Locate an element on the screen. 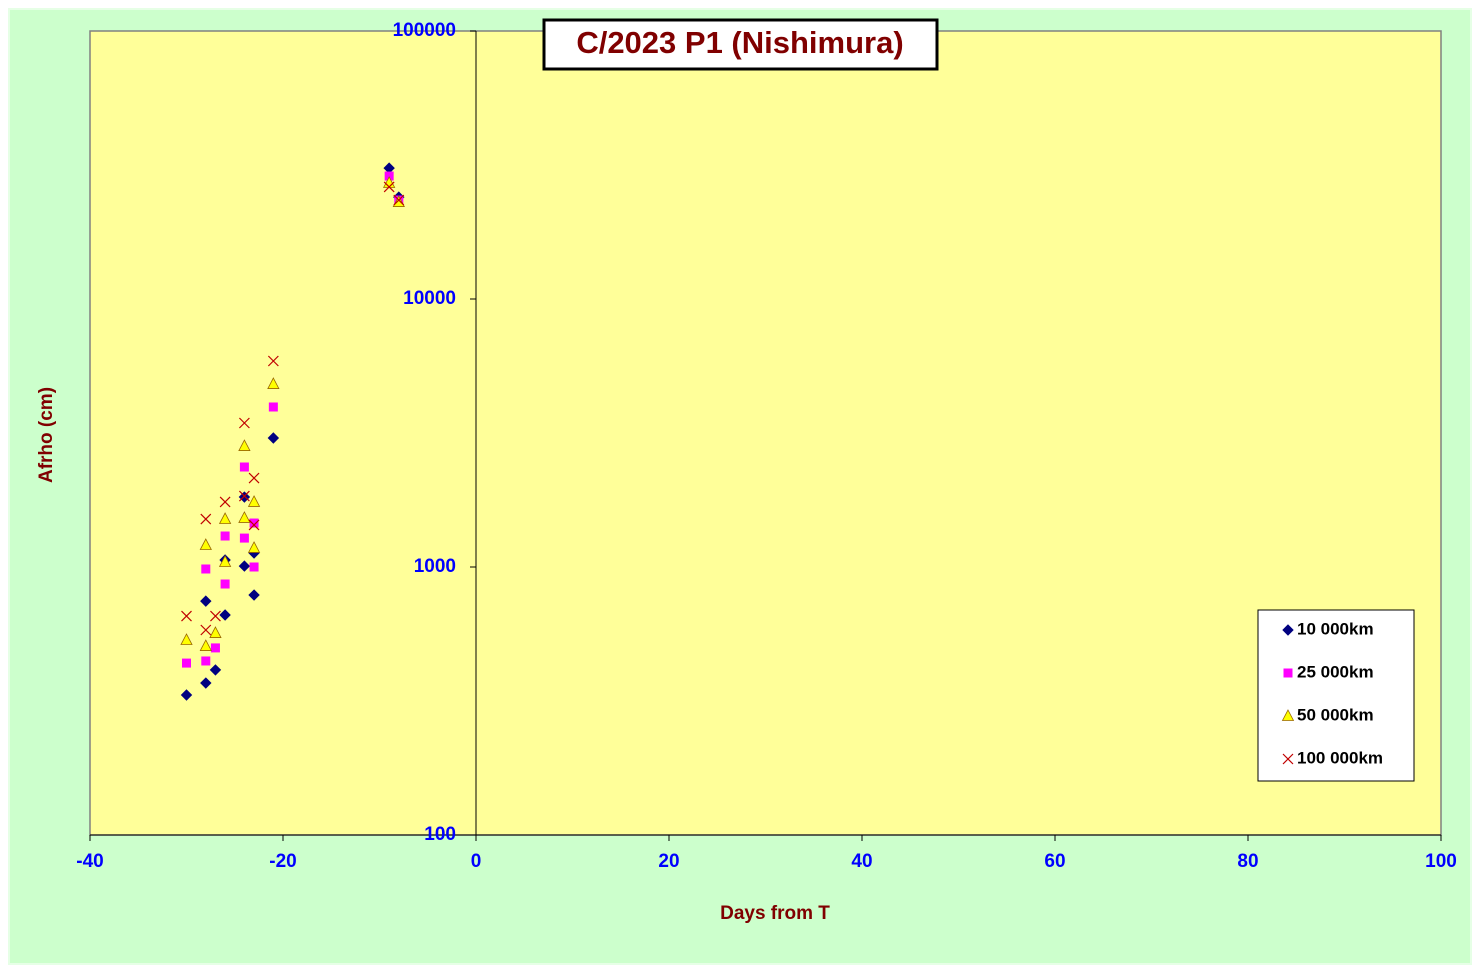 The width and height of the screenshot is (1480, 978). x-tick-label: 80 is located at coordinates (1247, 861).